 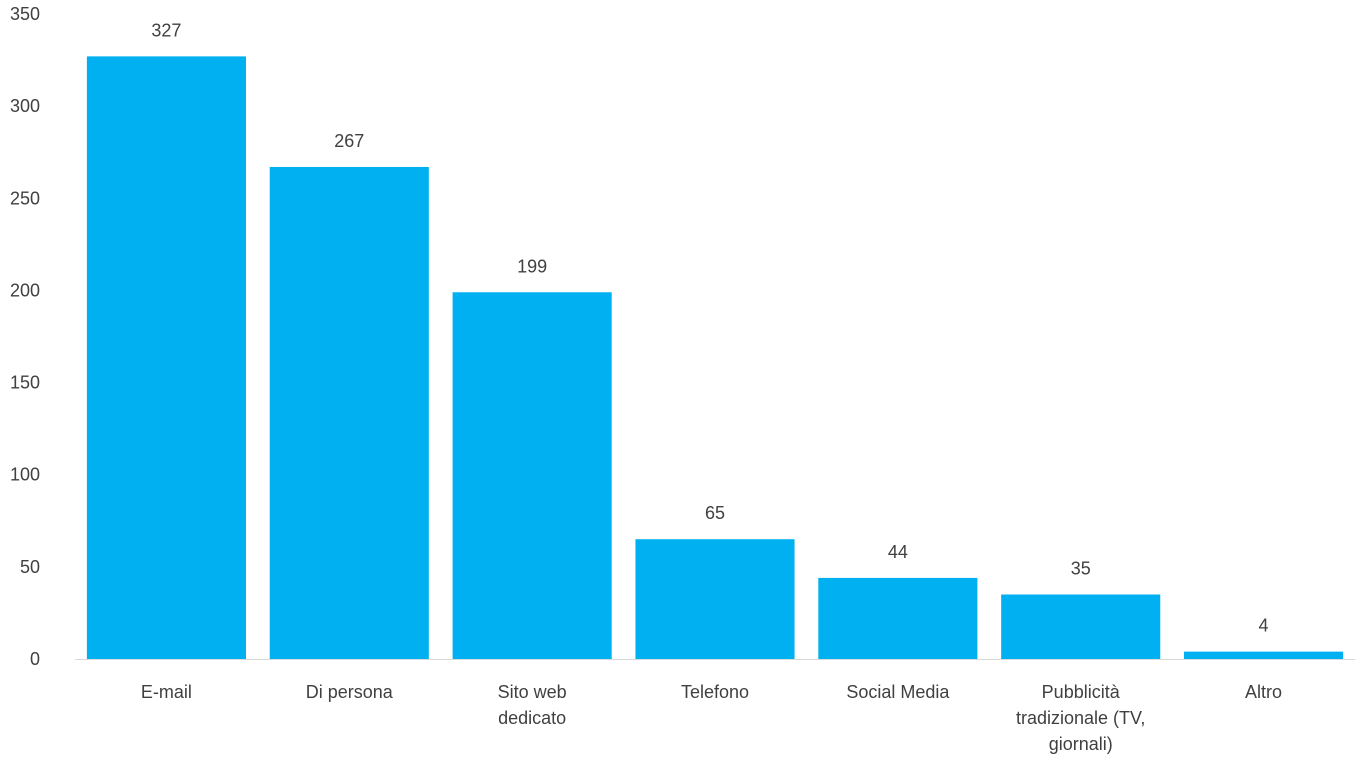 I want to click on y-tick-label: 0, so click(x=35, y=659).